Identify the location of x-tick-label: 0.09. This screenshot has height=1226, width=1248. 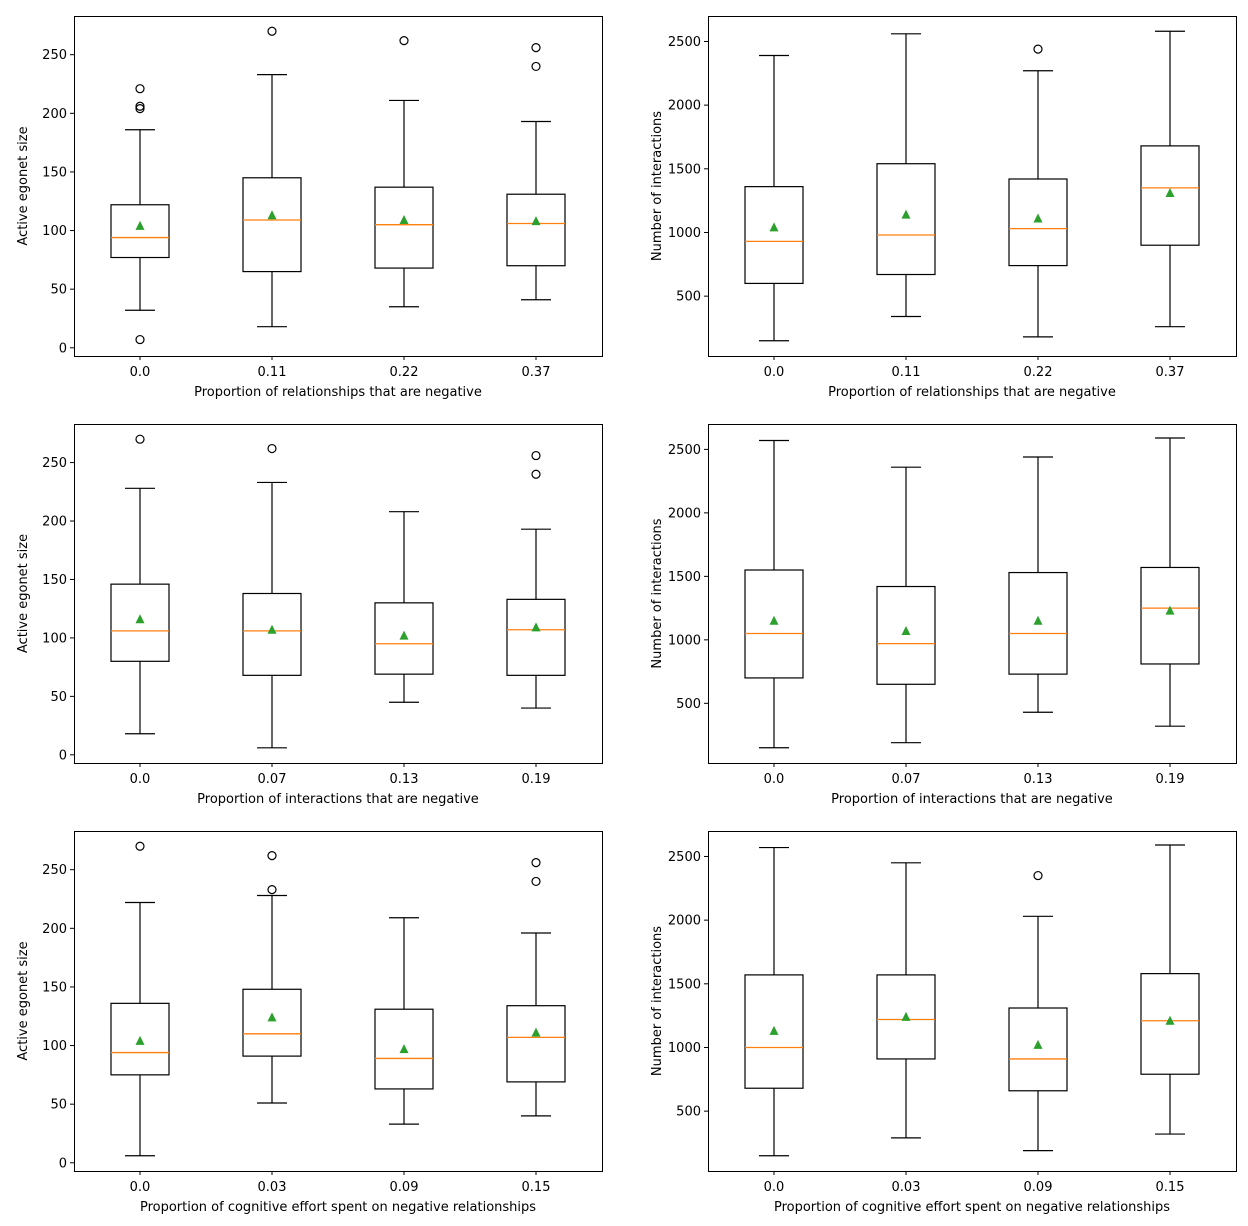
(1038, 1187).